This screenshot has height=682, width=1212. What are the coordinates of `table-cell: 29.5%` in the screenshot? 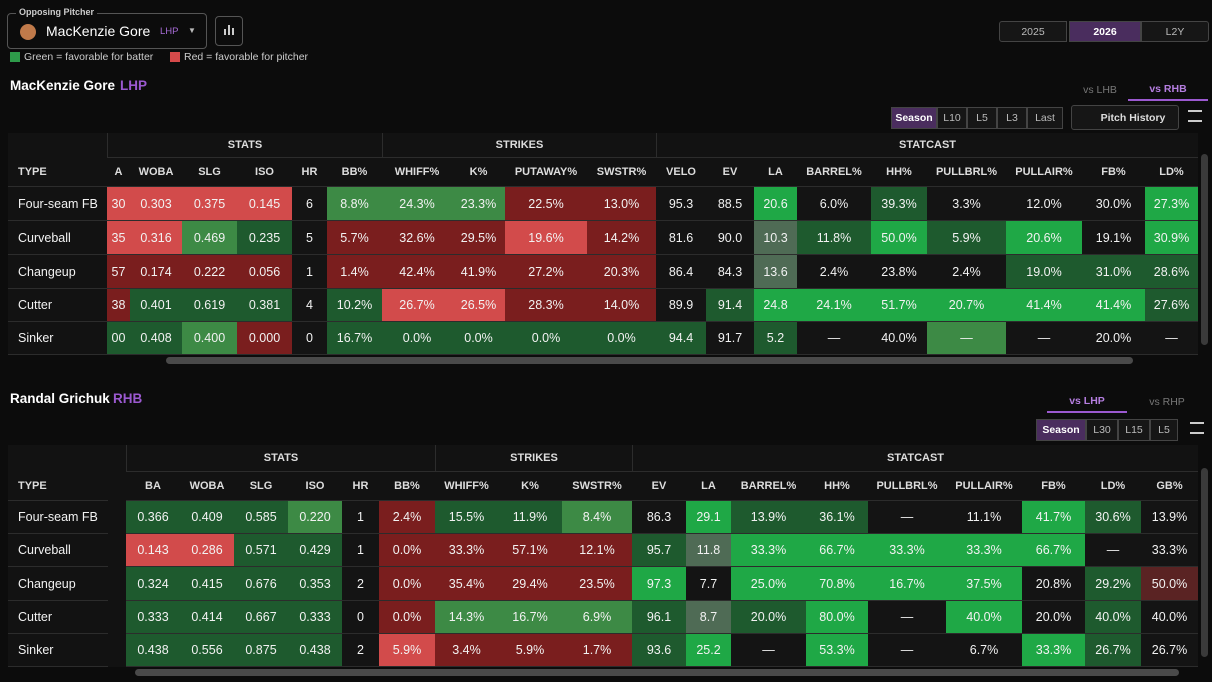 It's located at (478, 238).